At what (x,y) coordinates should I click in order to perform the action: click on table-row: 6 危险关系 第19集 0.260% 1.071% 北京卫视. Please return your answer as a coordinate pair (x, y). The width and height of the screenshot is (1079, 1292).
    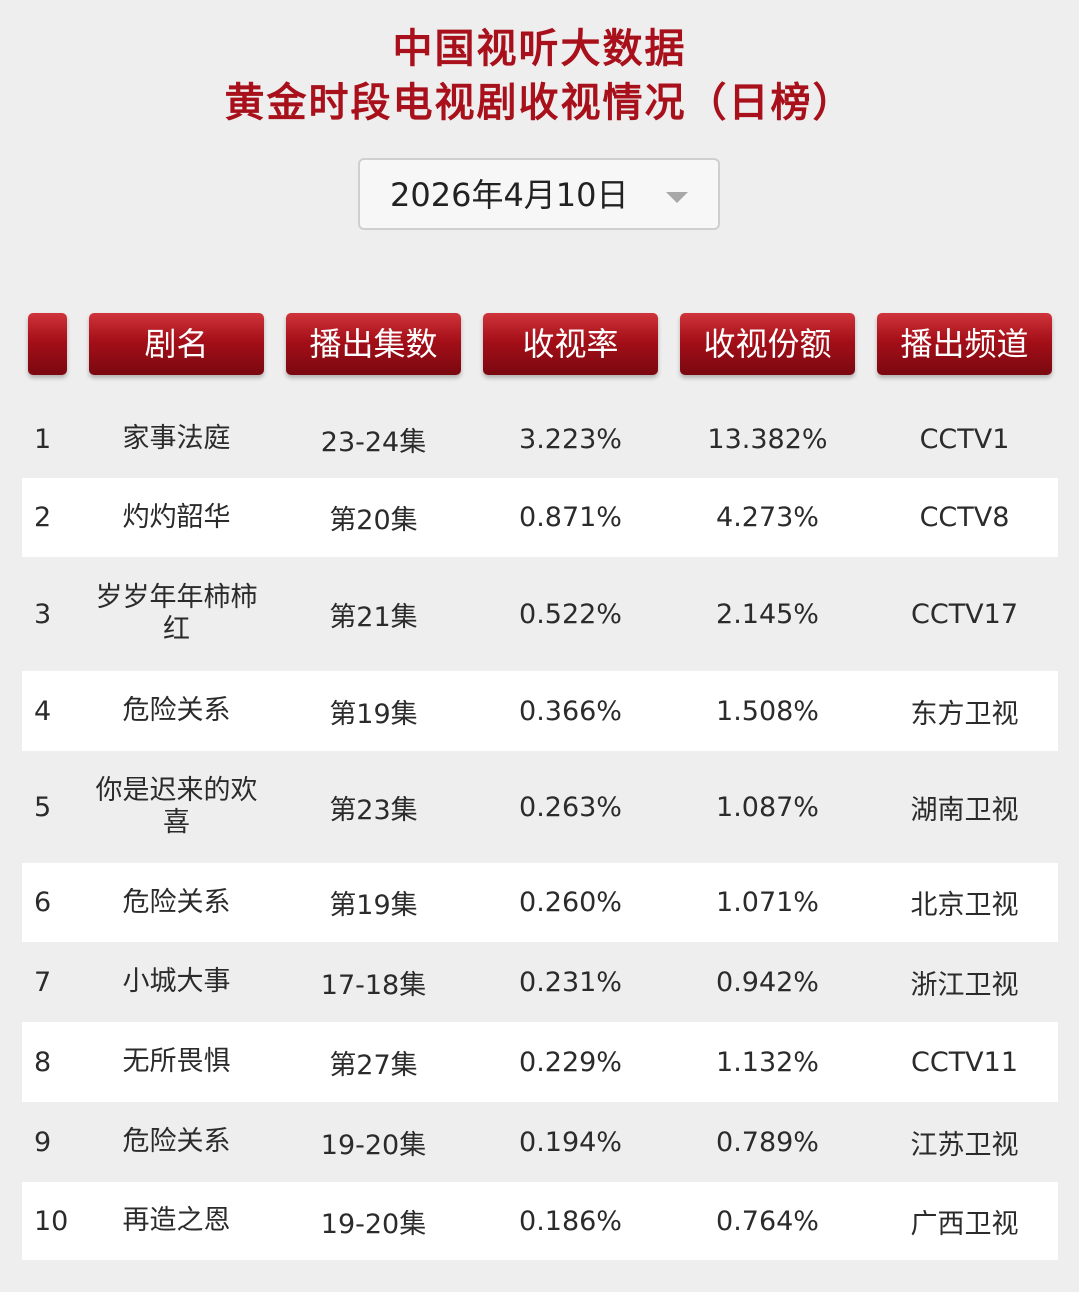
    Looking at the image, I should click on (540, 902).